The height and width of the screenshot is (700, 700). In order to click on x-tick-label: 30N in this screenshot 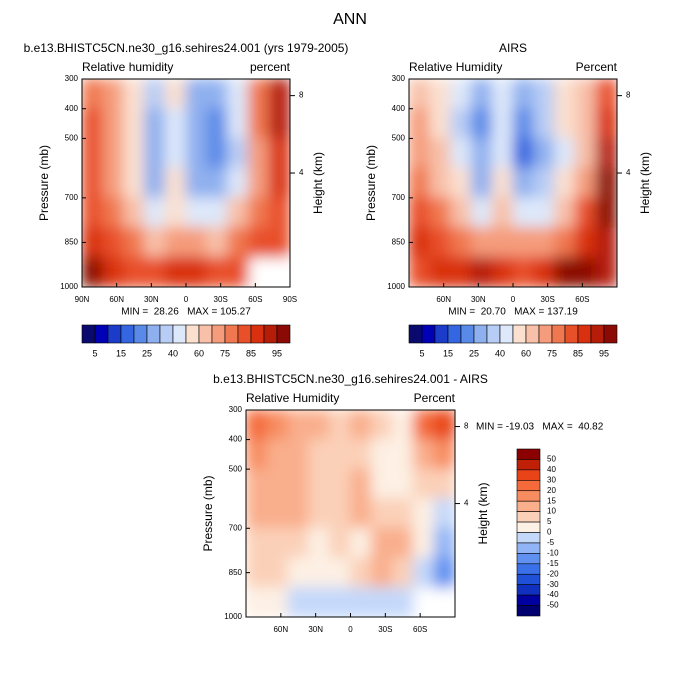, I will do `click(315, 629)`.